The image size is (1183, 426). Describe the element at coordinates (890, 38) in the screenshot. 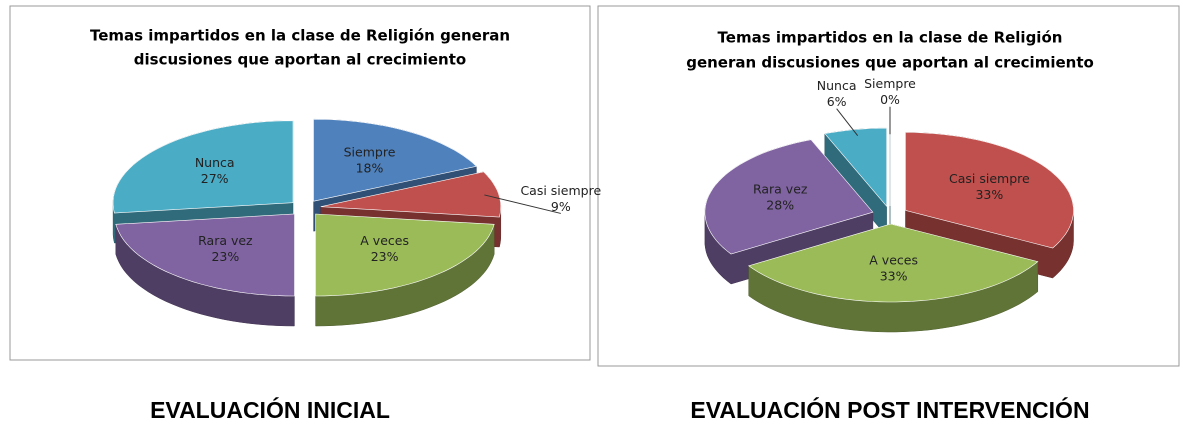

I see `chart-title: Temas impartidos en la clase de Religión` at that location.